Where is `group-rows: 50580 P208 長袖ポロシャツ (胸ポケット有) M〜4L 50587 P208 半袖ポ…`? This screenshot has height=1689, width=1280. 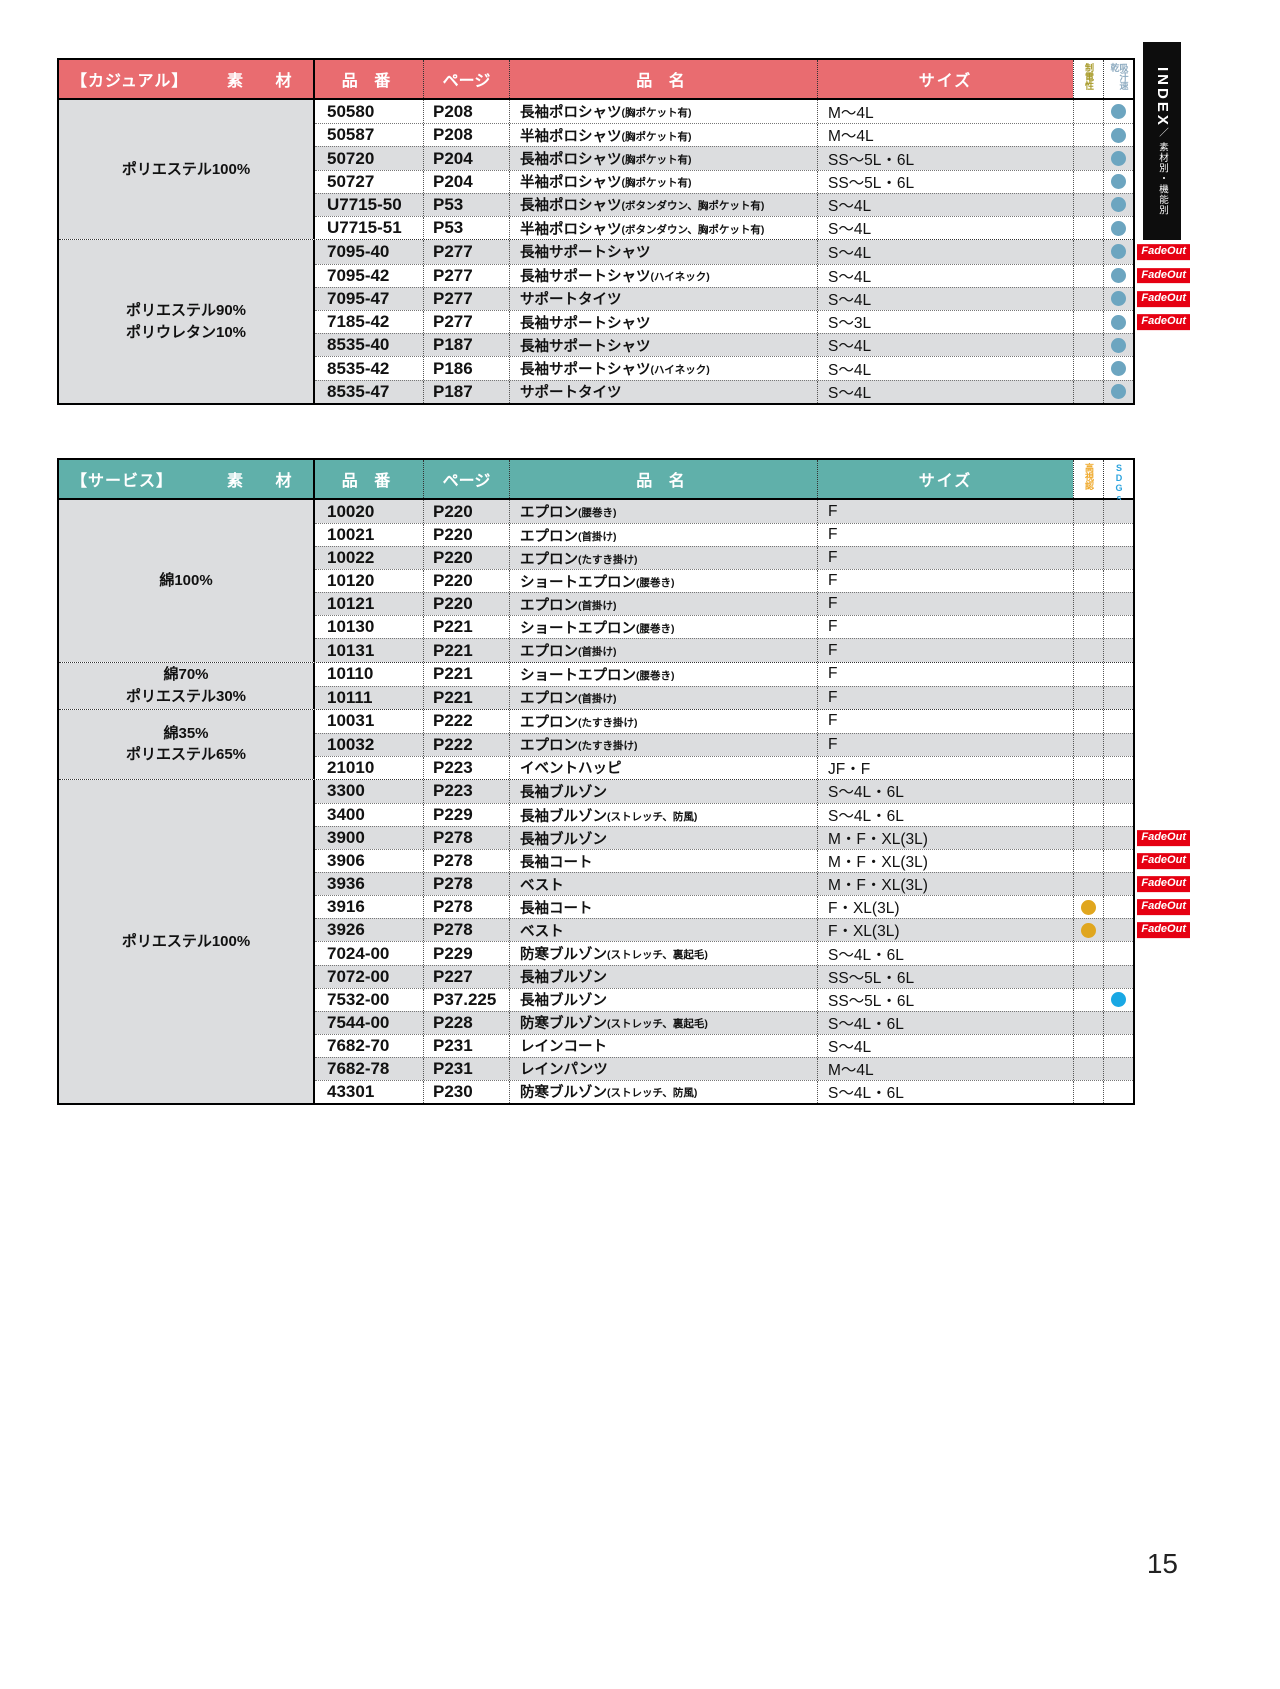 group-rows: 50580 P208 長袖ポロシャツ (胸ポケット有) M〜4L 50587 P208 半袖ポ… is located at coordinates (723, 170).